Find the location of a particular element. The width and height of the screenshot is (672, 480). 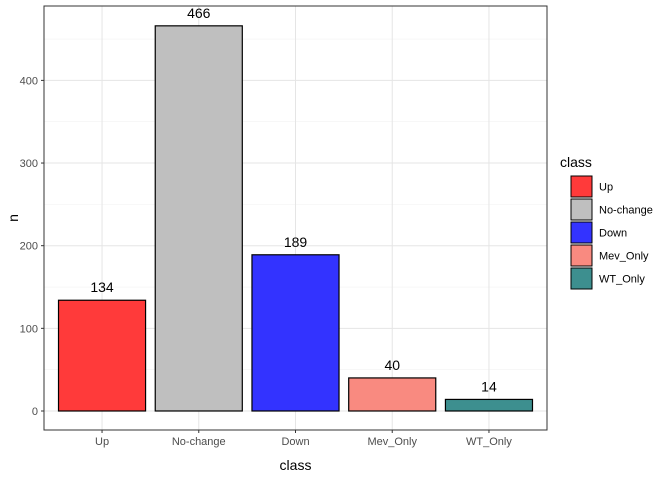

legend-label: No-change is located at coordinates (626, 211).